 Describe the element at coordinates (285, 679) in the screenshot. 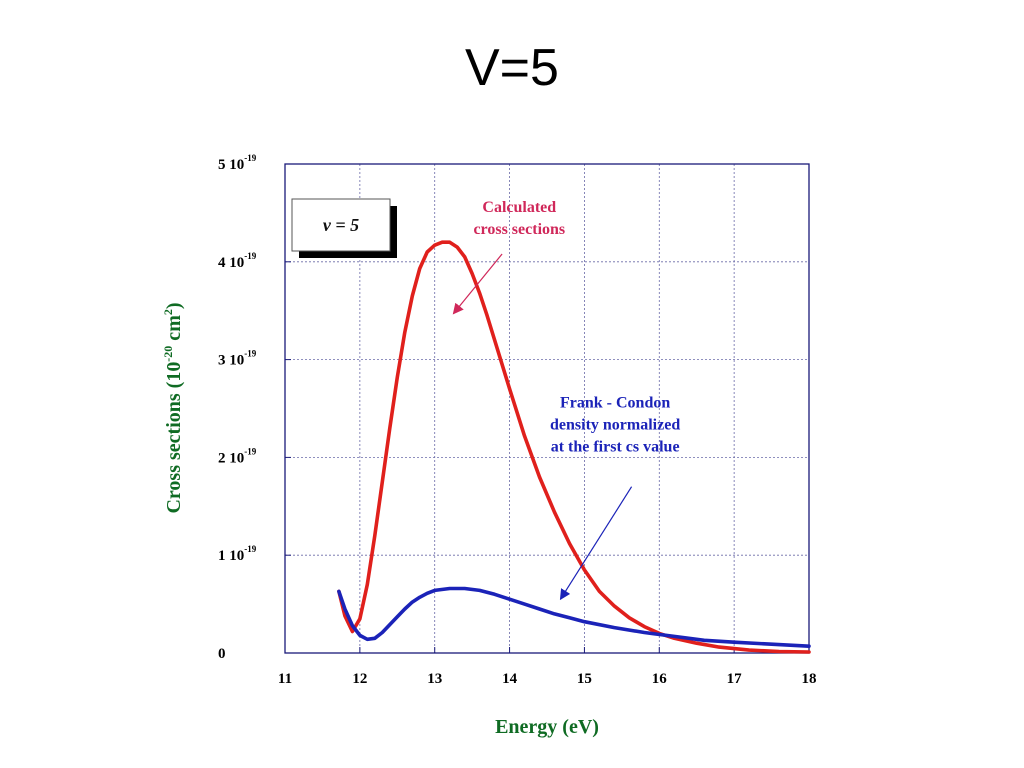

I see `x-tick-label: 11` at that location.